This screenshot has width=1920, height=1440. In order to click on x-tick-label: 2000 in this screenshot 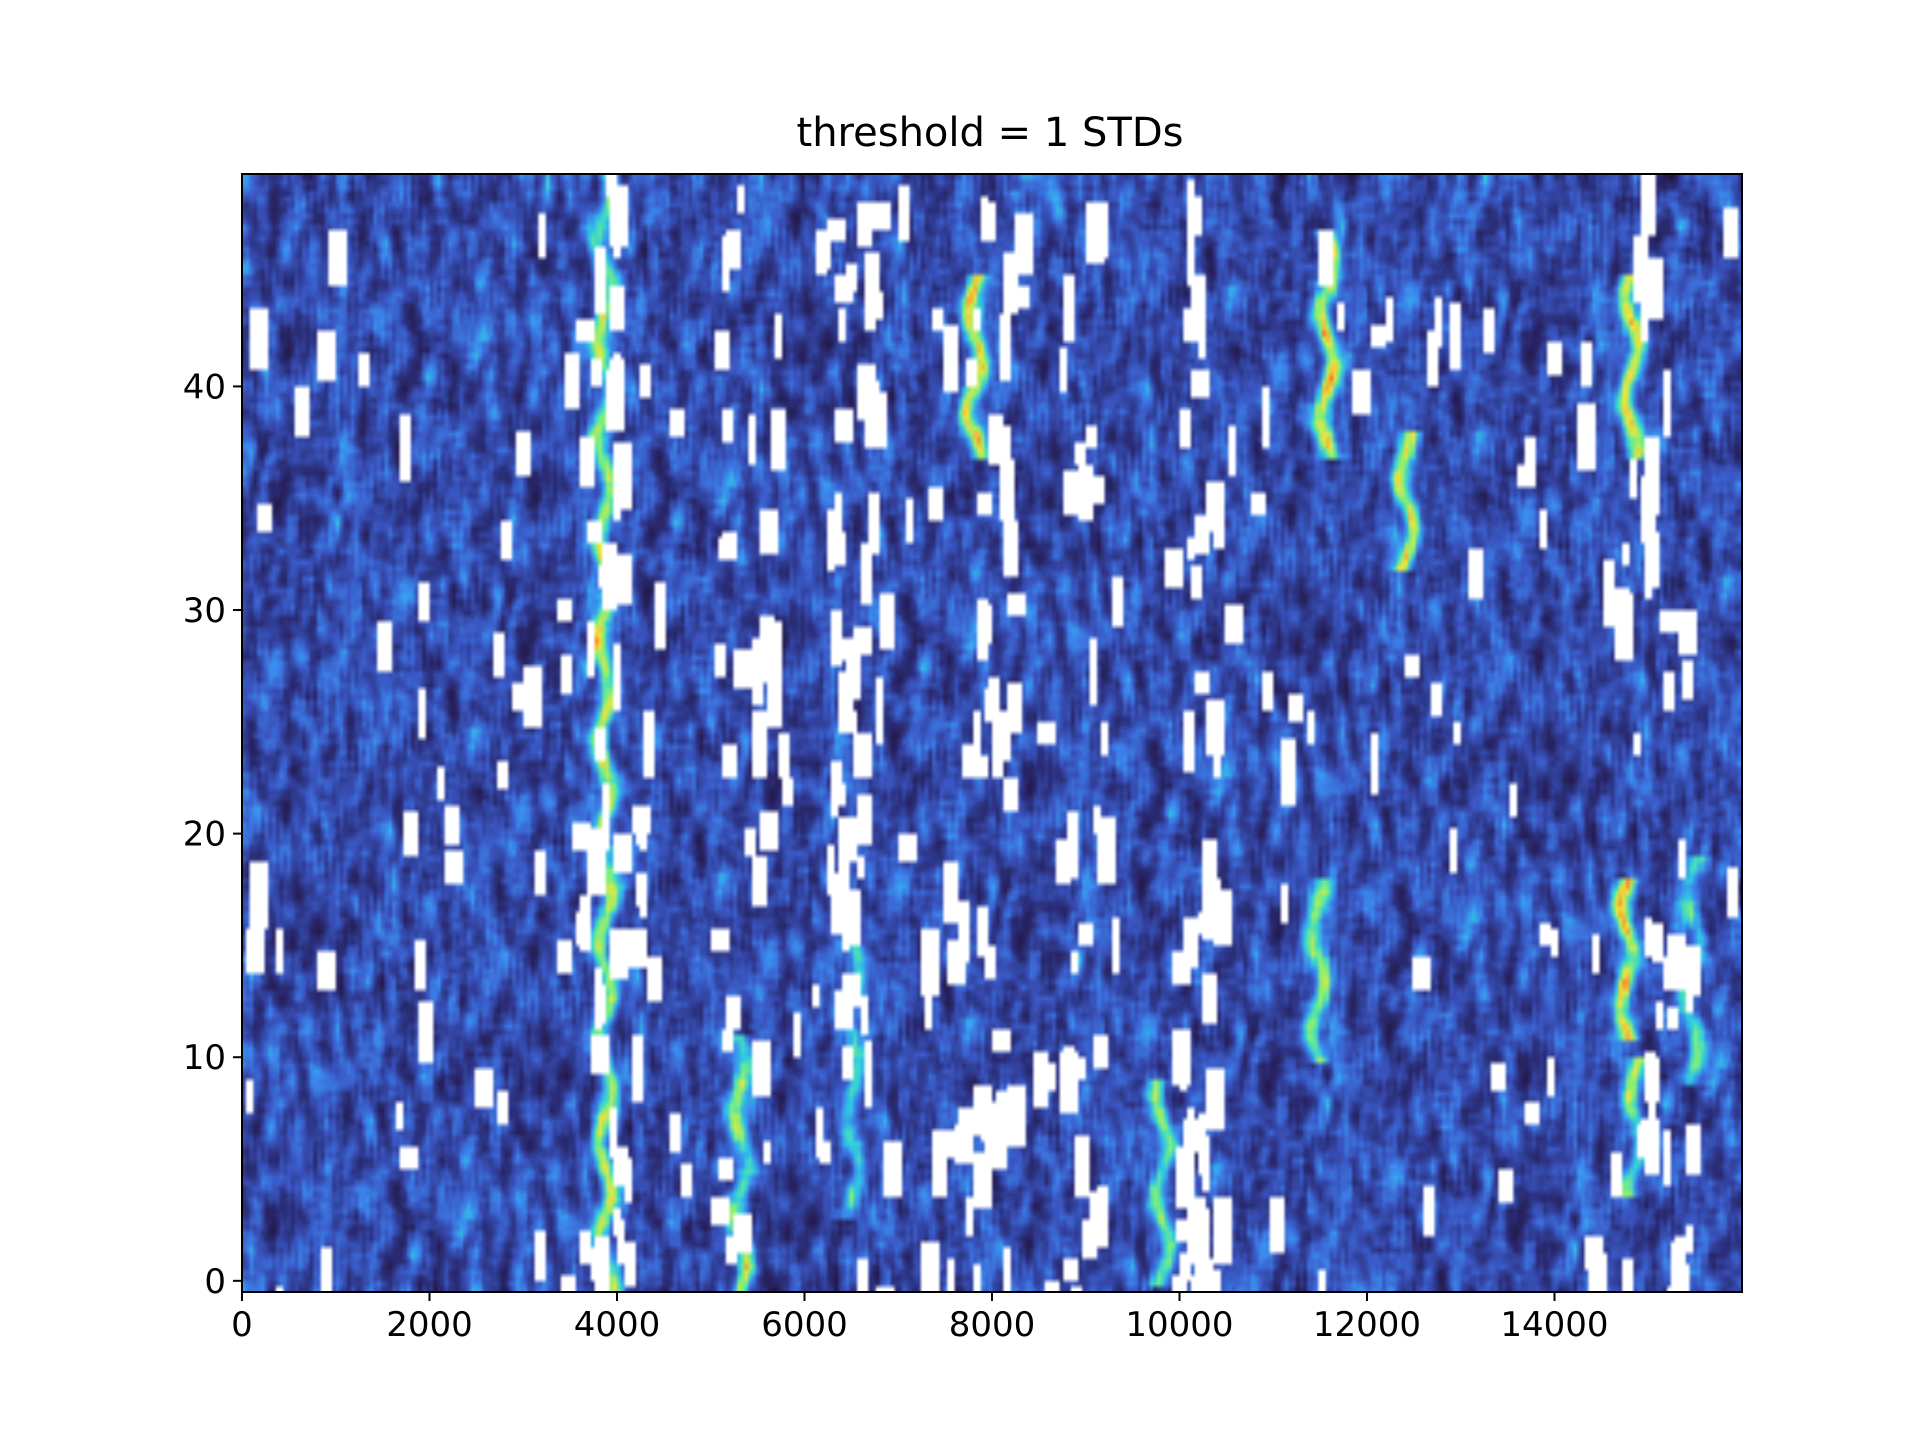, I will do `click(429, 1325)`.